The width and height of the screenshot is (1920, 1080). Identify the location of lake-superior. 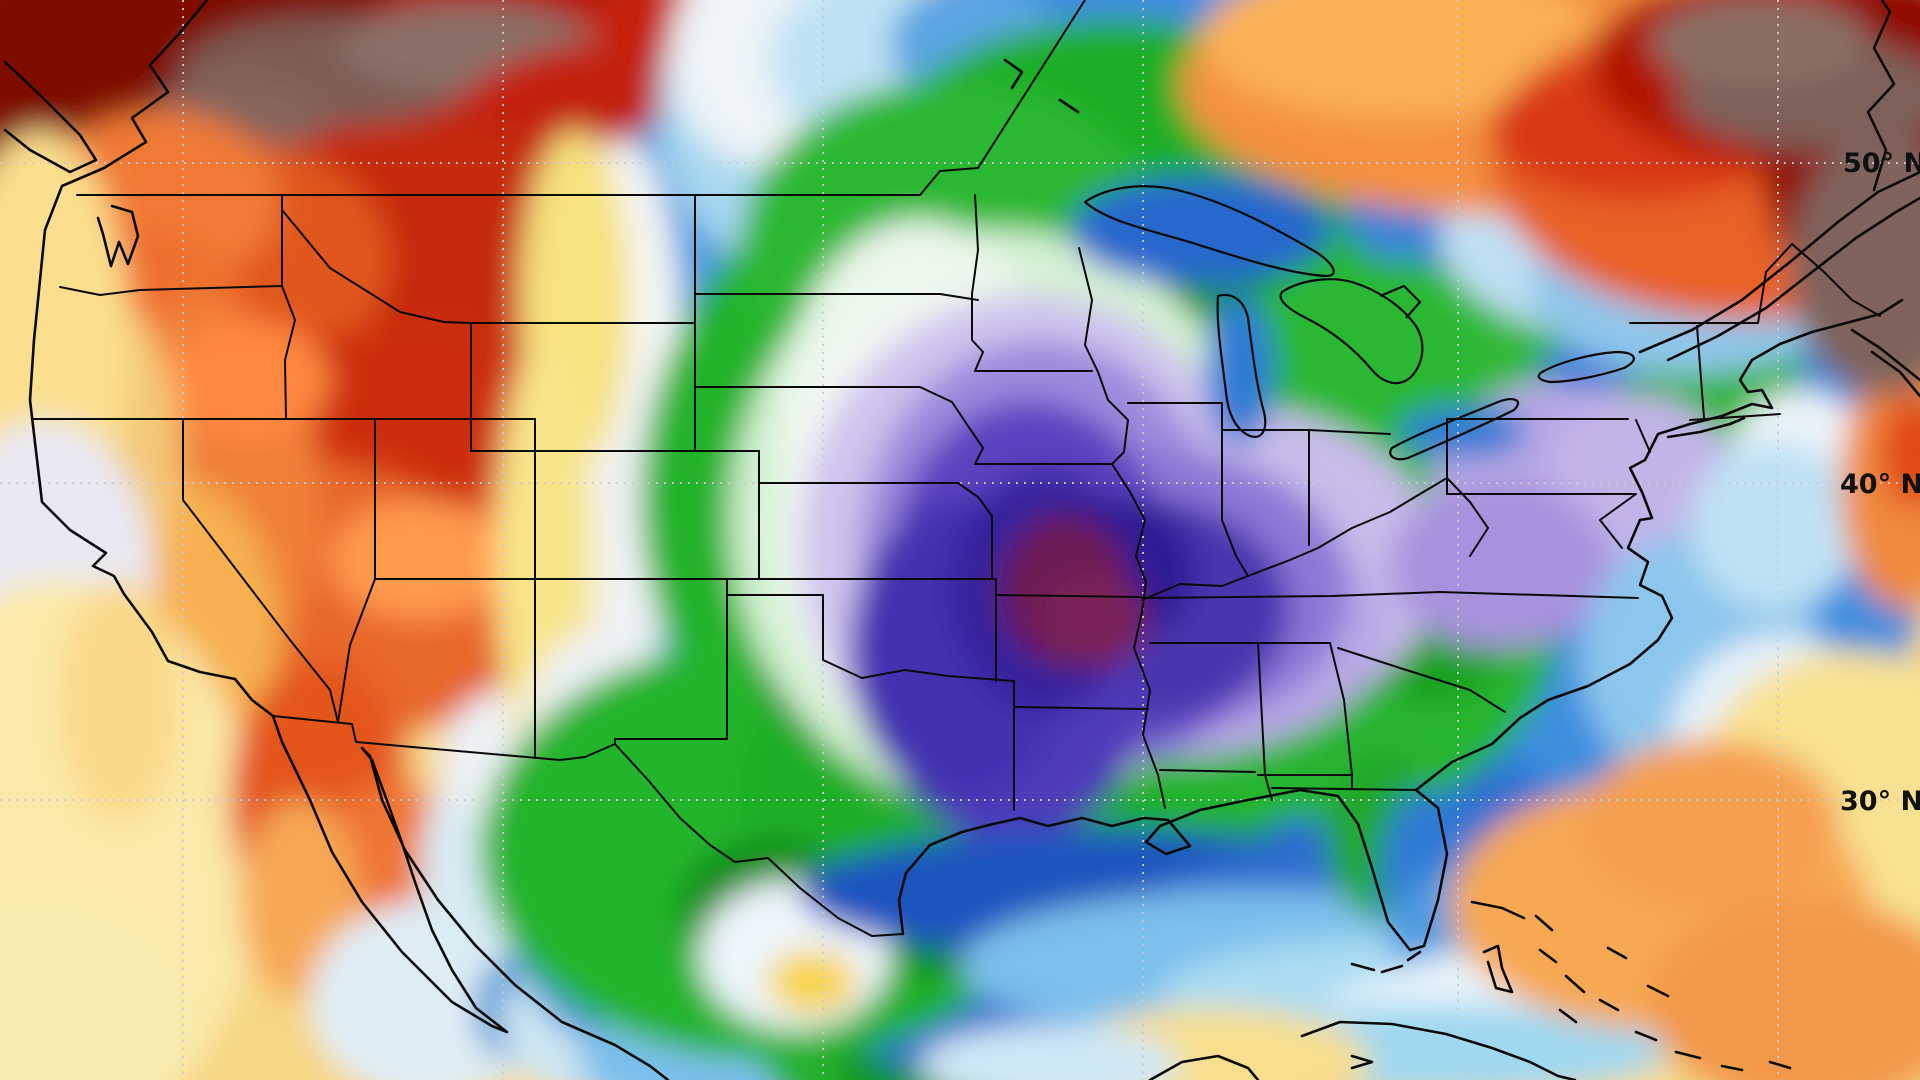
(1209, 231).